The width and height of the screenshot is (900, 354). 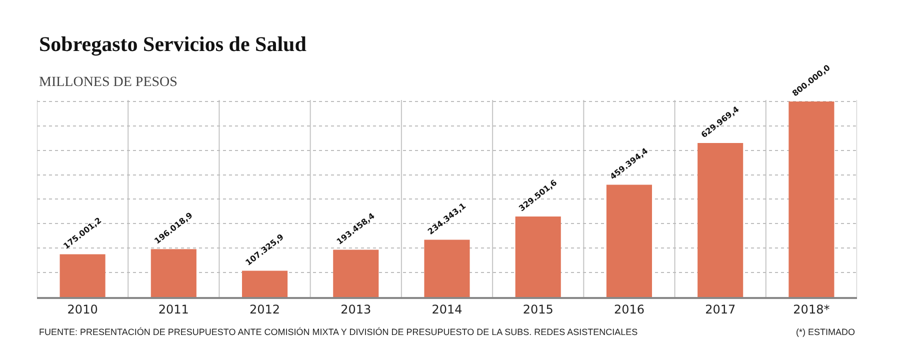 What do you see at coordinates (108, 82) in the screenshot?
I see `chart-subtitle: MILLONES DE PESOS` at bounding box center [108, 82].